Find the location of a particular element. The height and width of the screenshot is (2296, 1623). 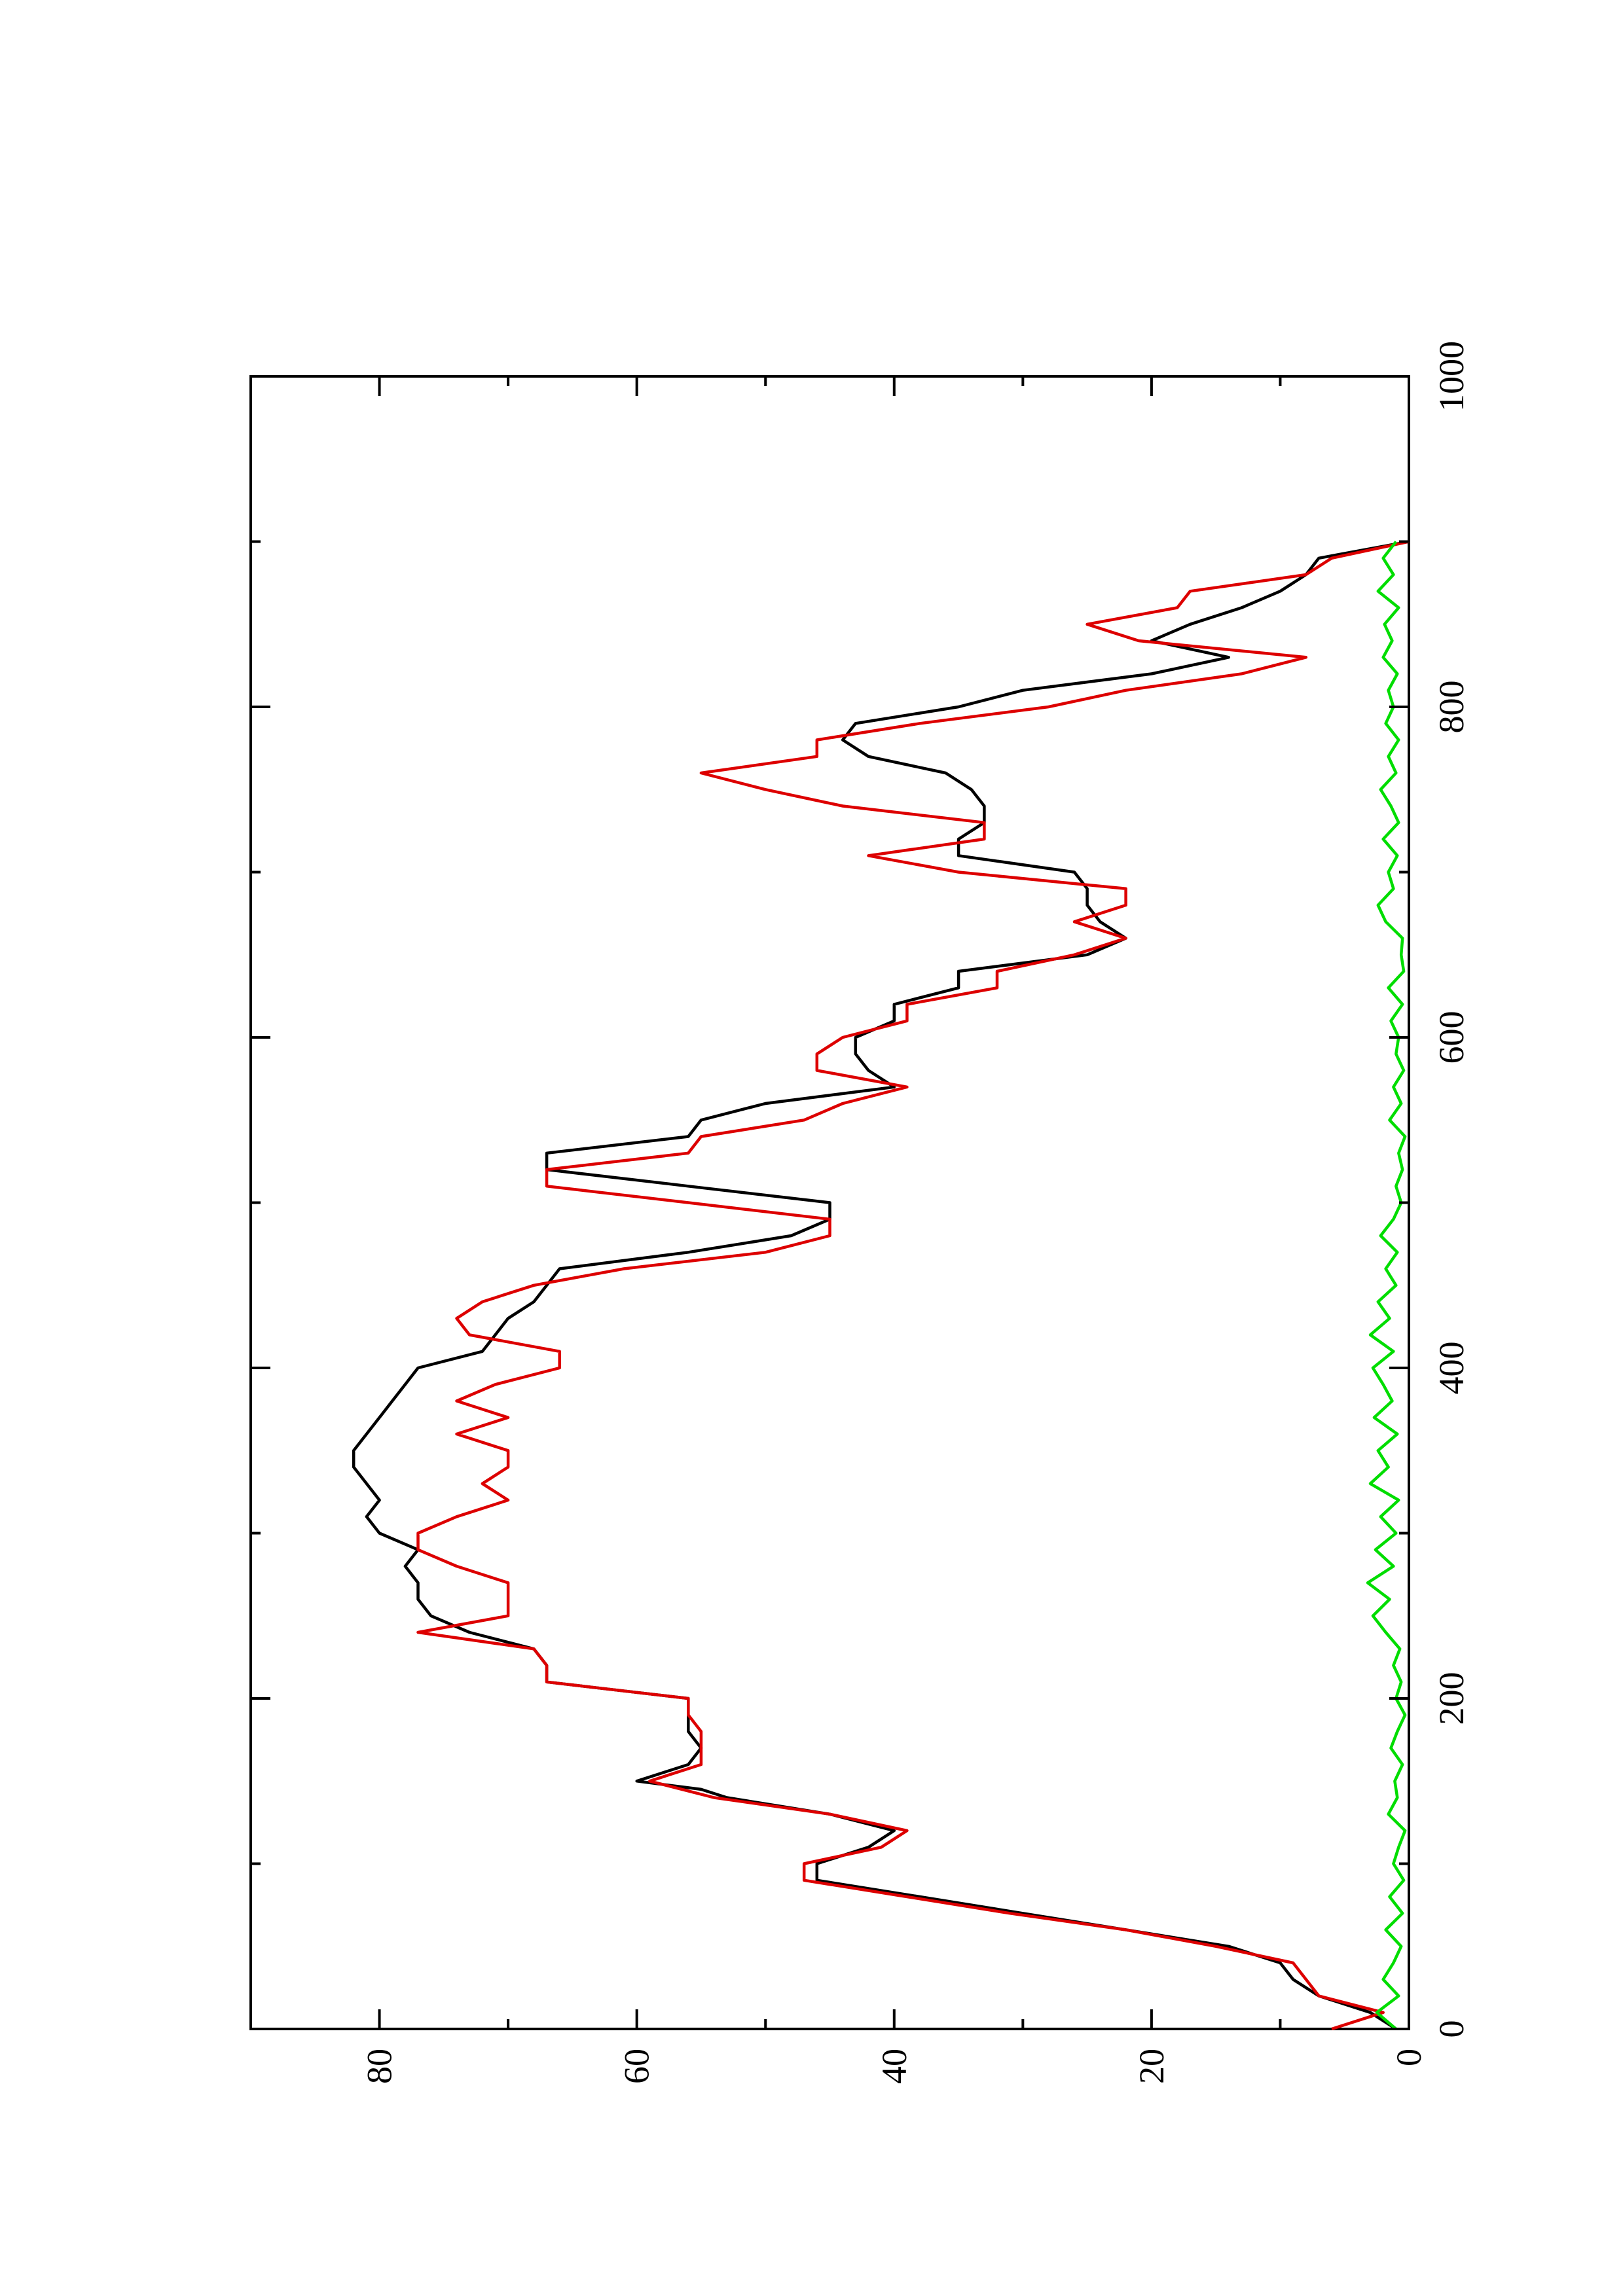

y-tick-label: 80 is located at coordinates (379, 2066).